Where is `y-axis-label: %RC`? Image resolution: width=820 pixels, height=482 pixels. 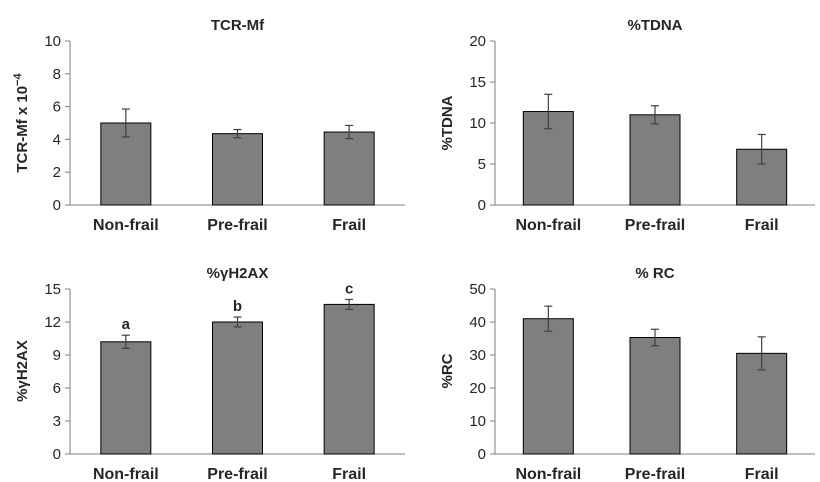
y-axis-label: %RC is located at coordinates (447, 370).